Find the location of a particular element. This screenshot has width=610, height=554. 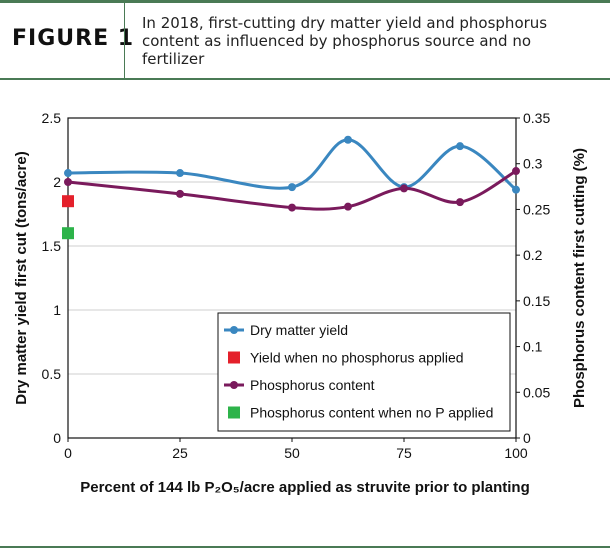

y-tick-label: 1.5 is located at coordinates (52, 246).